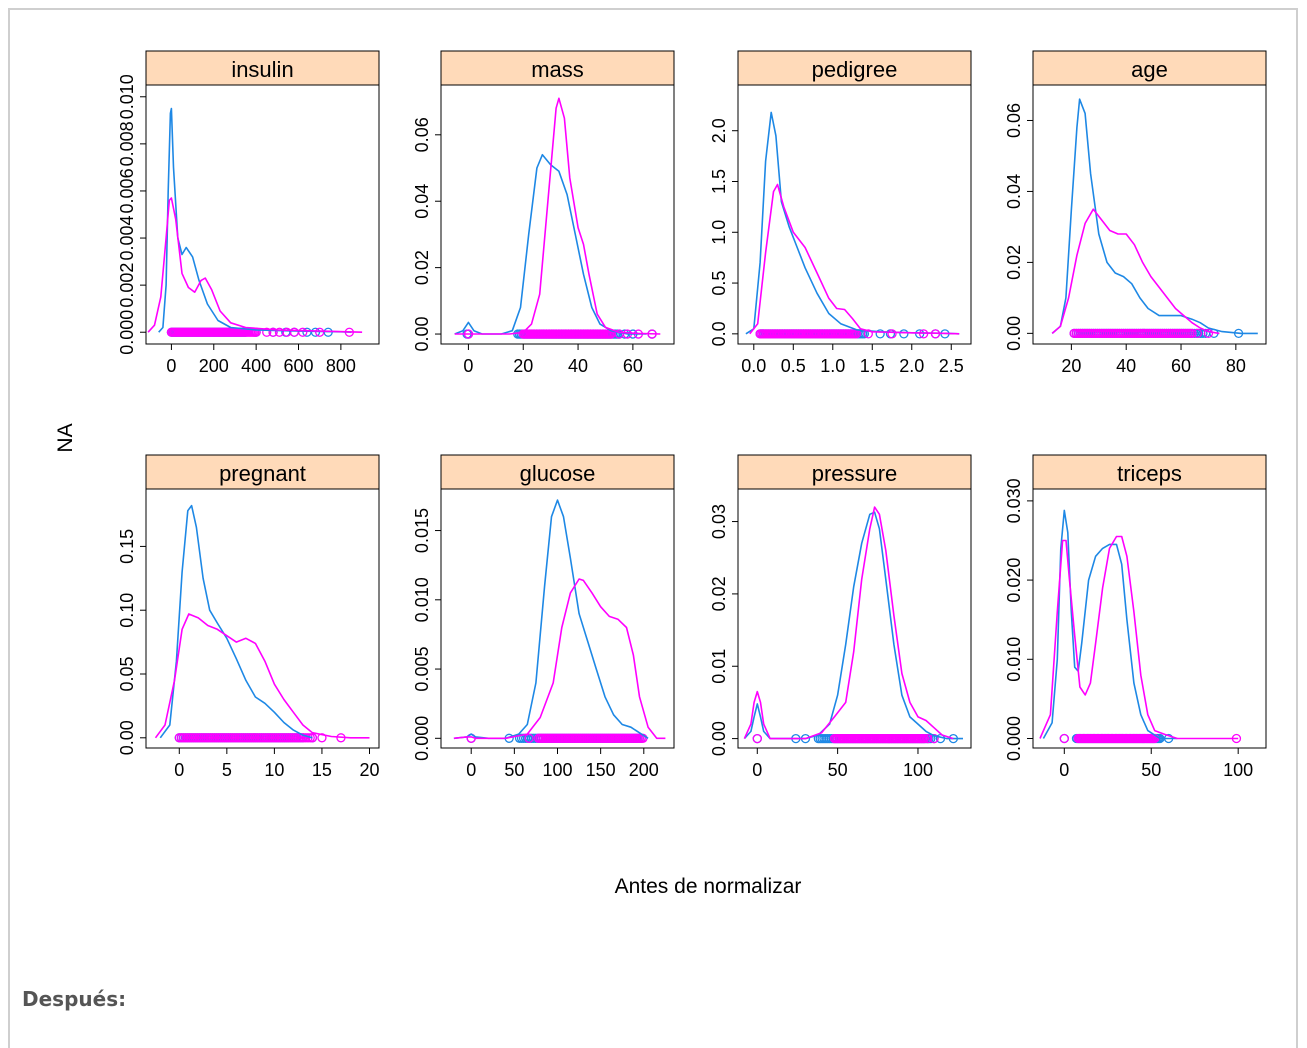  Describe the element at coordinates (127, 190) in the screenshot. I see `y-tick-label: 0.006` at that location.